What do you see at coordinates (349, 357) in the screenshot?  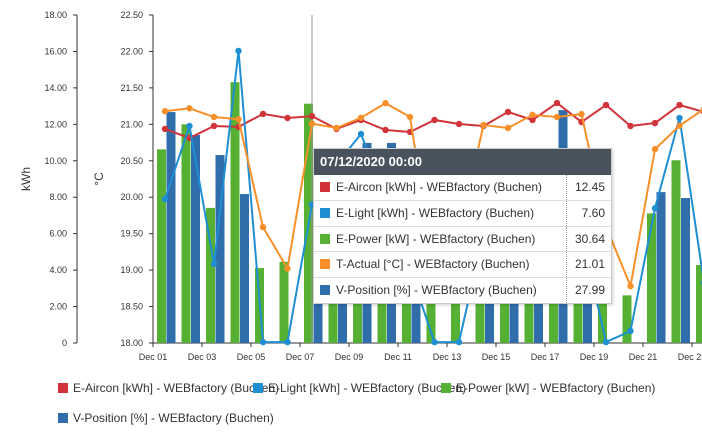 I see `x-axis-tick-label: Dec 09` at bounding box center [349, 357].